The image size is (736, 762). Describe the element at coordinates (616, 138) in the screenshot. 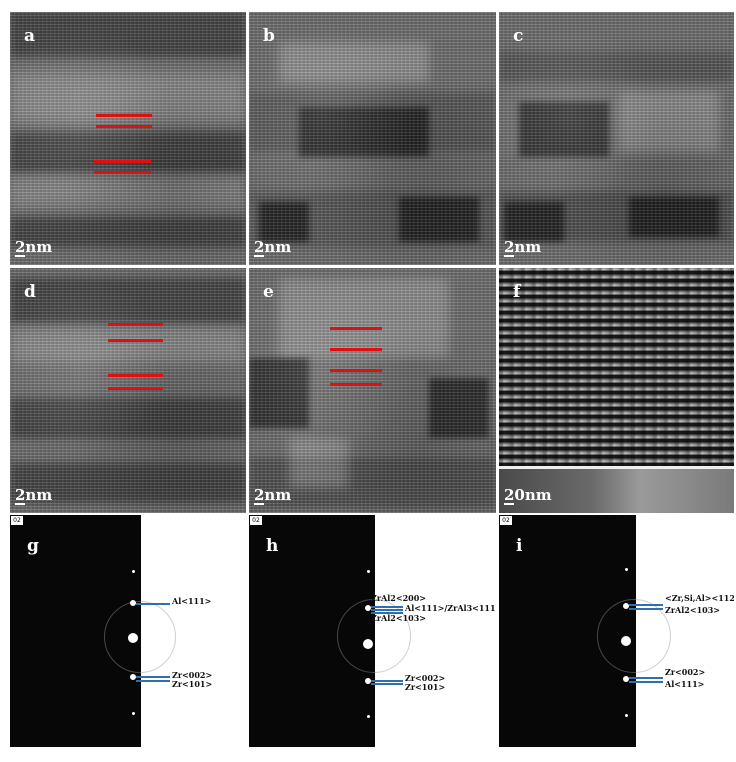

I see `tem-panel-c: c 2nm` at that location.